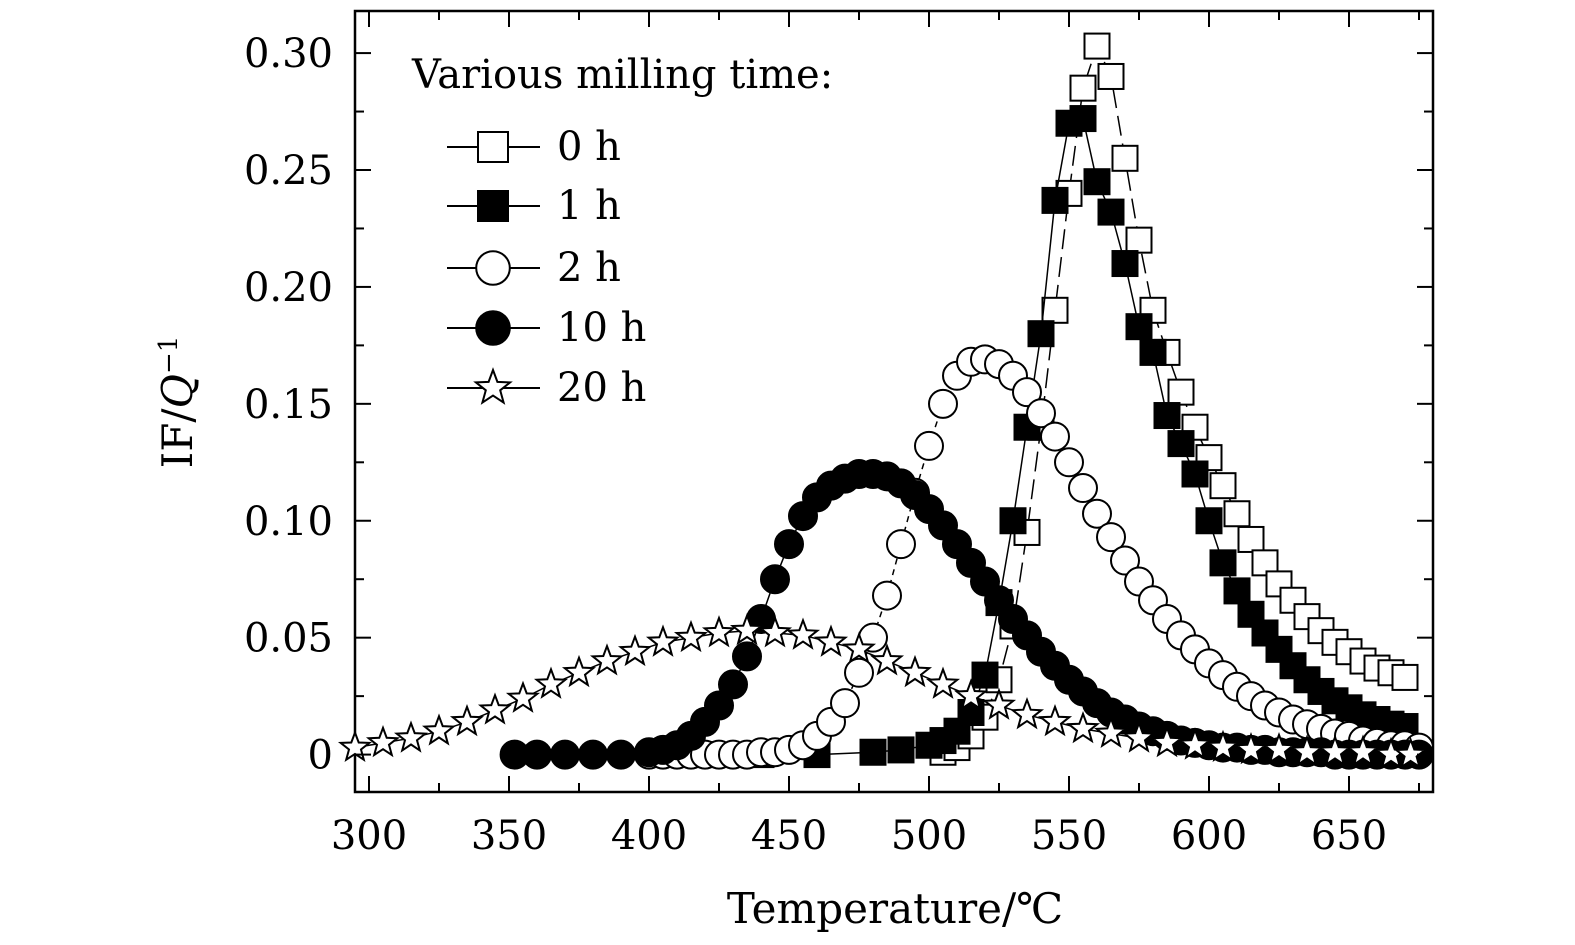 Image resolution: width=1575 pixels, height=945 pixels. What do you see at coordinates (169, 355) in the screenshot?
I see `y-axis-title-exponent: −1` at bounding box center [169, 355].